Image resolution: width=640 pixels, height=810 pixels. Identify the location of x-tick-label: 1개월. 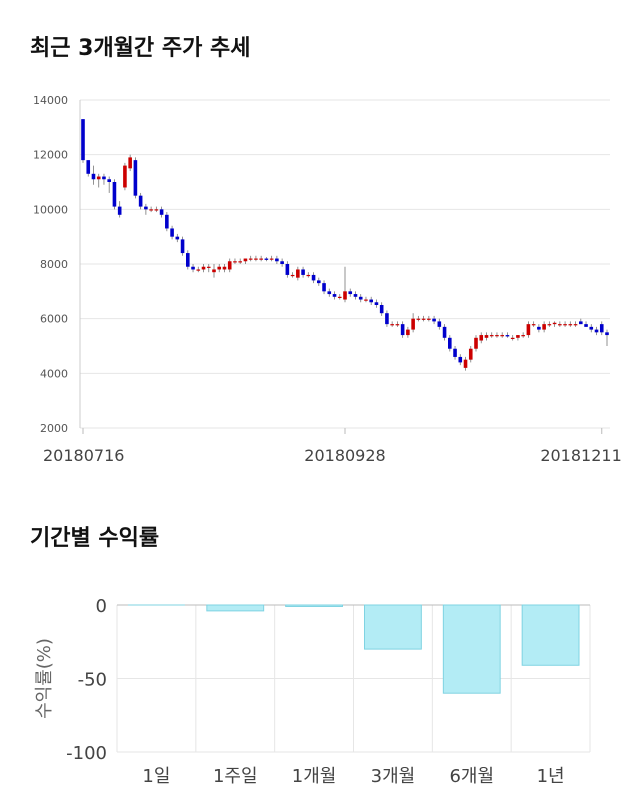
(314, 776).